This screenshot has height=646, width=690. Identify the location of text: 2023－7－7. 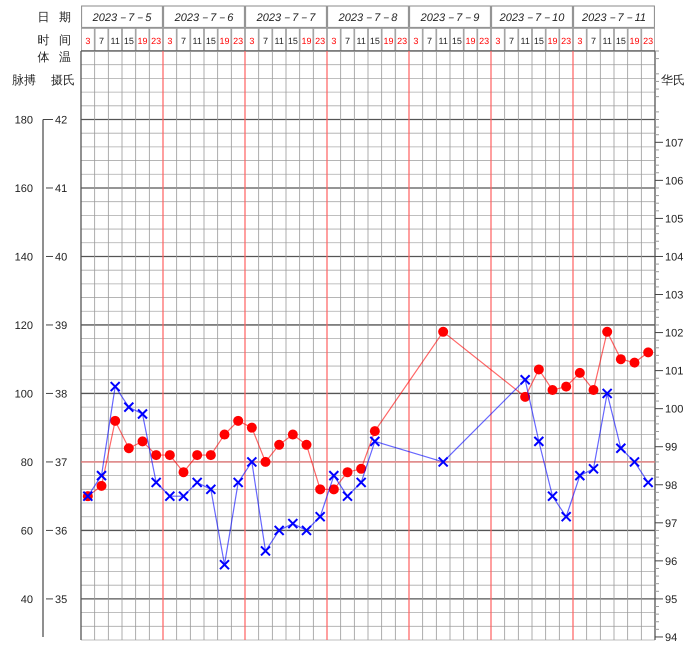
(286, 18).